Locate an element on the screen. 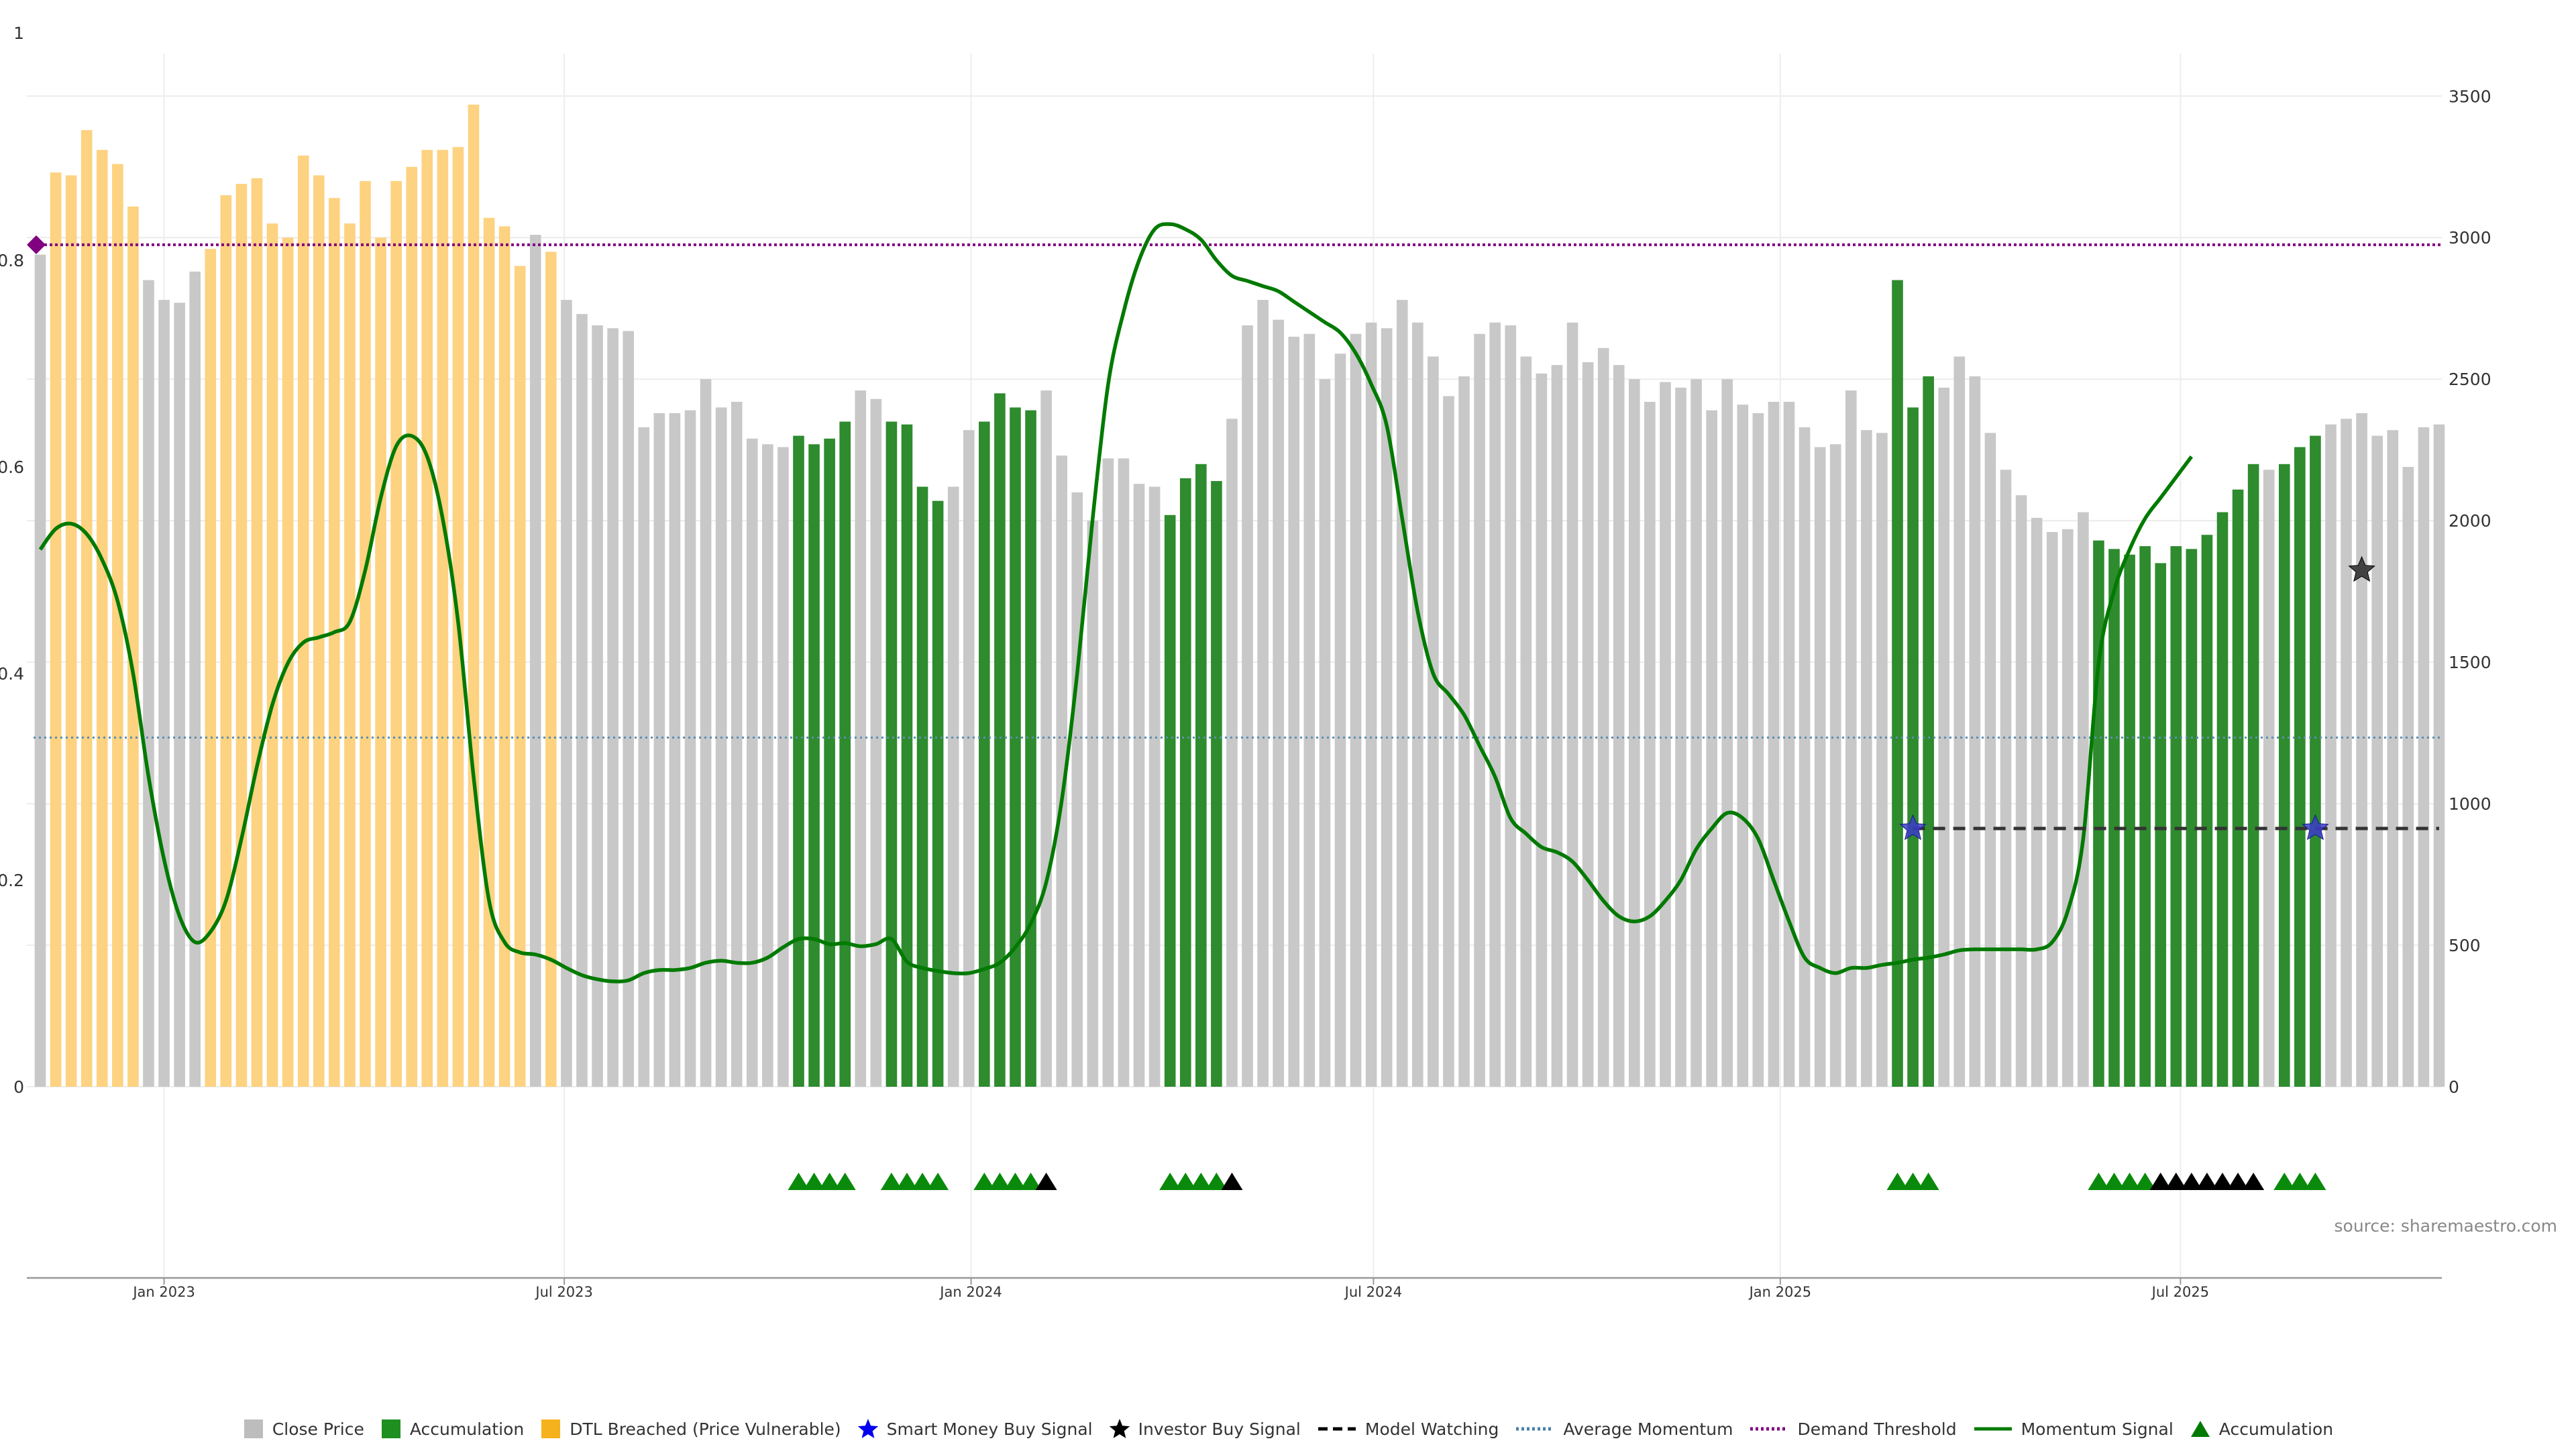 This screenshot has width=2576, height=1449. left-tick-label: 0.4 is located at coordinates (12, 674).